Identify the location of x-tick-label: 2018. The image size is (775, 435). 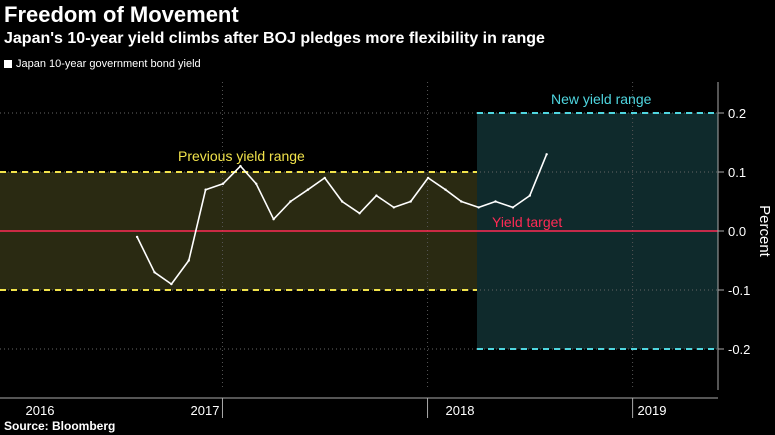
(460, 410).